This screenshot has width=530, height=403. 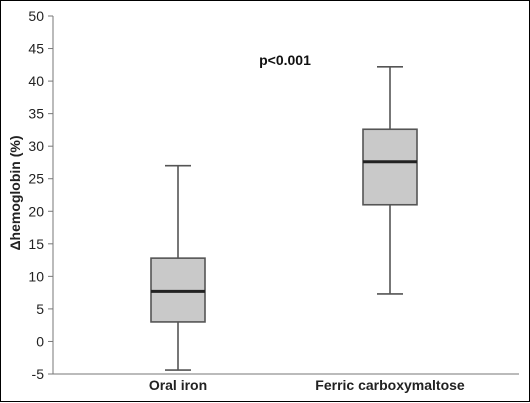 I want to click on p-value-annotation: p<0.001, so click(x=285, y=60).